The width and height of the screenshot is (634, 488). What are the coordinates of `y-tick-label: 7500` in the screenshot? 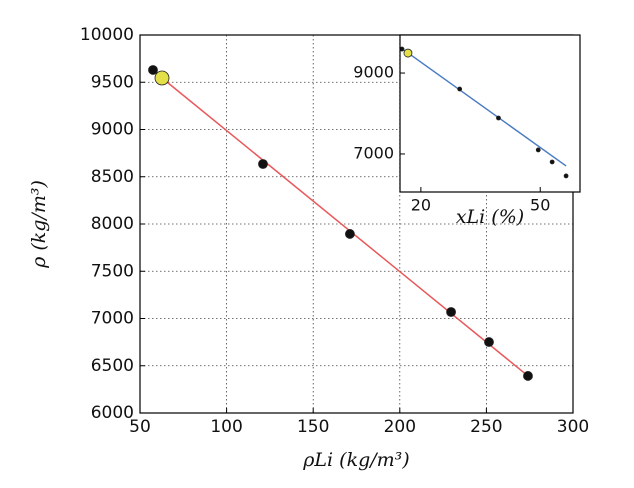 It's located at (112, 271).